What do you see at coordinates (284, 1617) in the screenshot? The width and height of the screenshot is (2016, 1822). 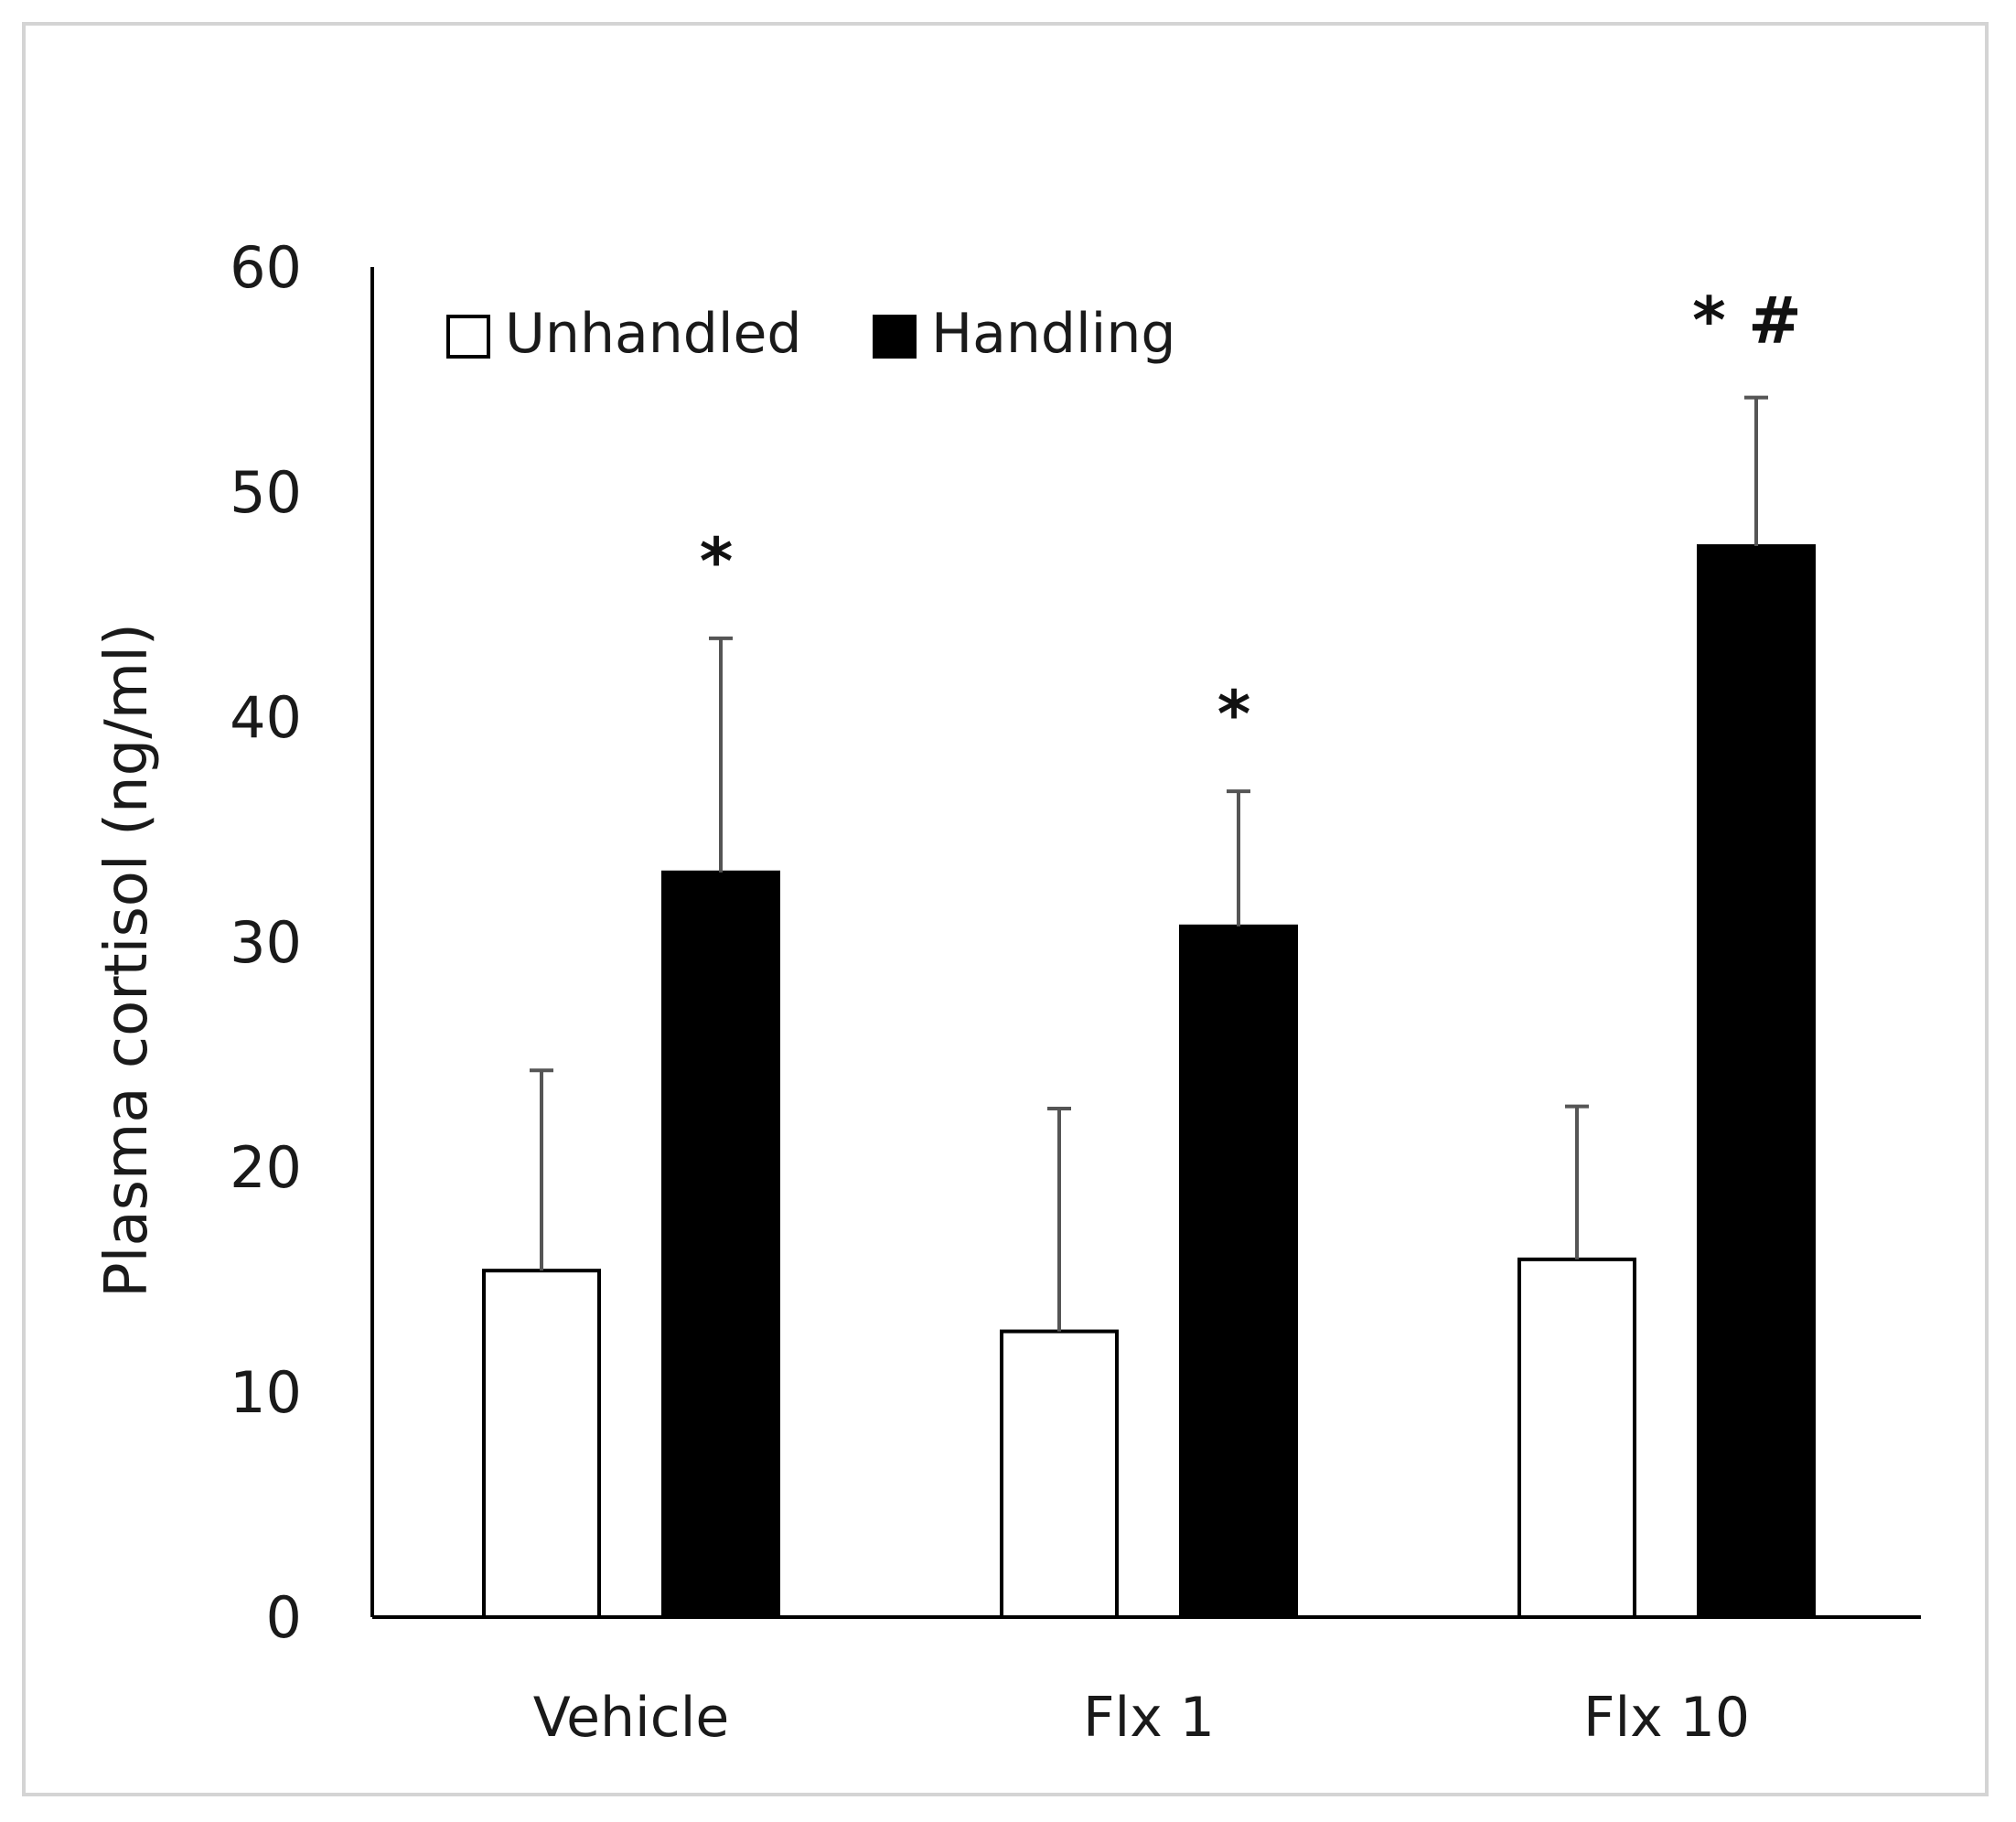 I see `y-tick-label: 0` at bounding box center [284, 1617].